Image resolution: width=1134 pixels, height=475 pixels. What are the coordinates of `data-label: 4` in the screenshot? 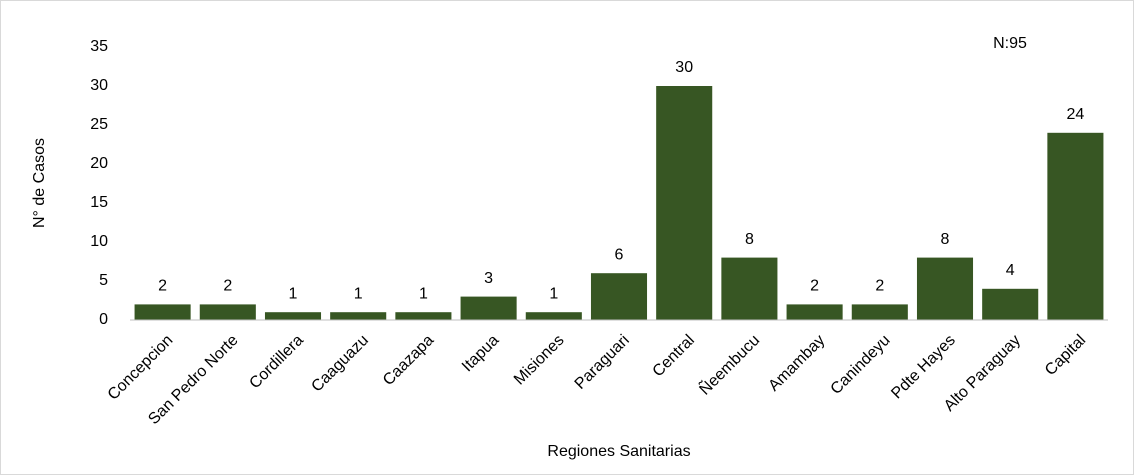 It's located at (1010, 270).